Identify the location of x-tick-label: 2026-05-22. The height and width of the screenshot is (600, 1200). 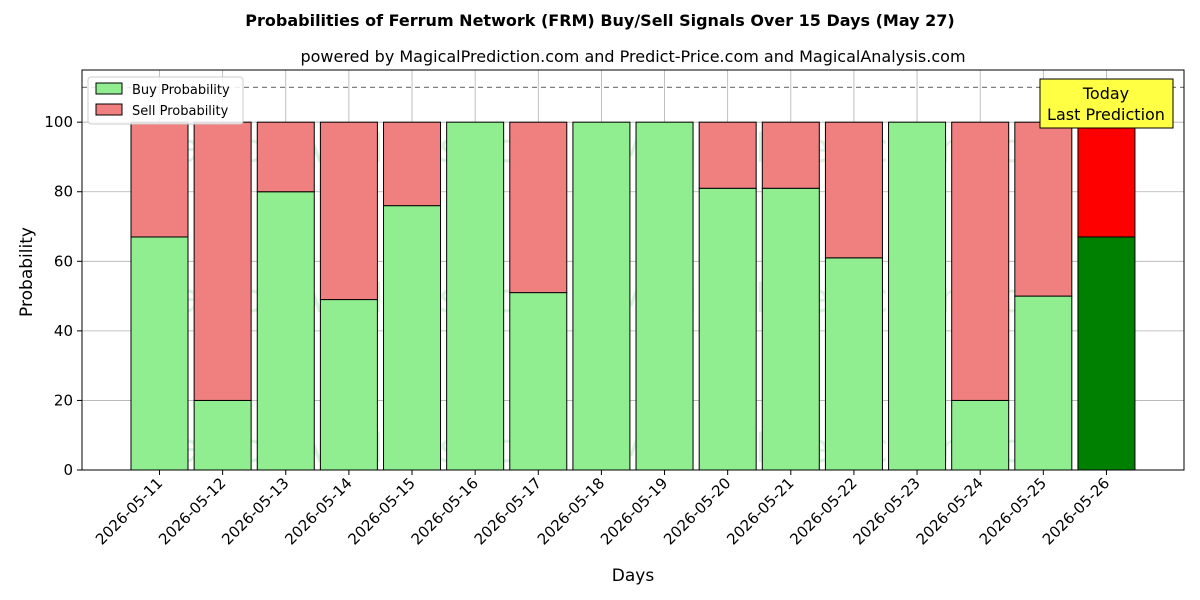
(823, 511).